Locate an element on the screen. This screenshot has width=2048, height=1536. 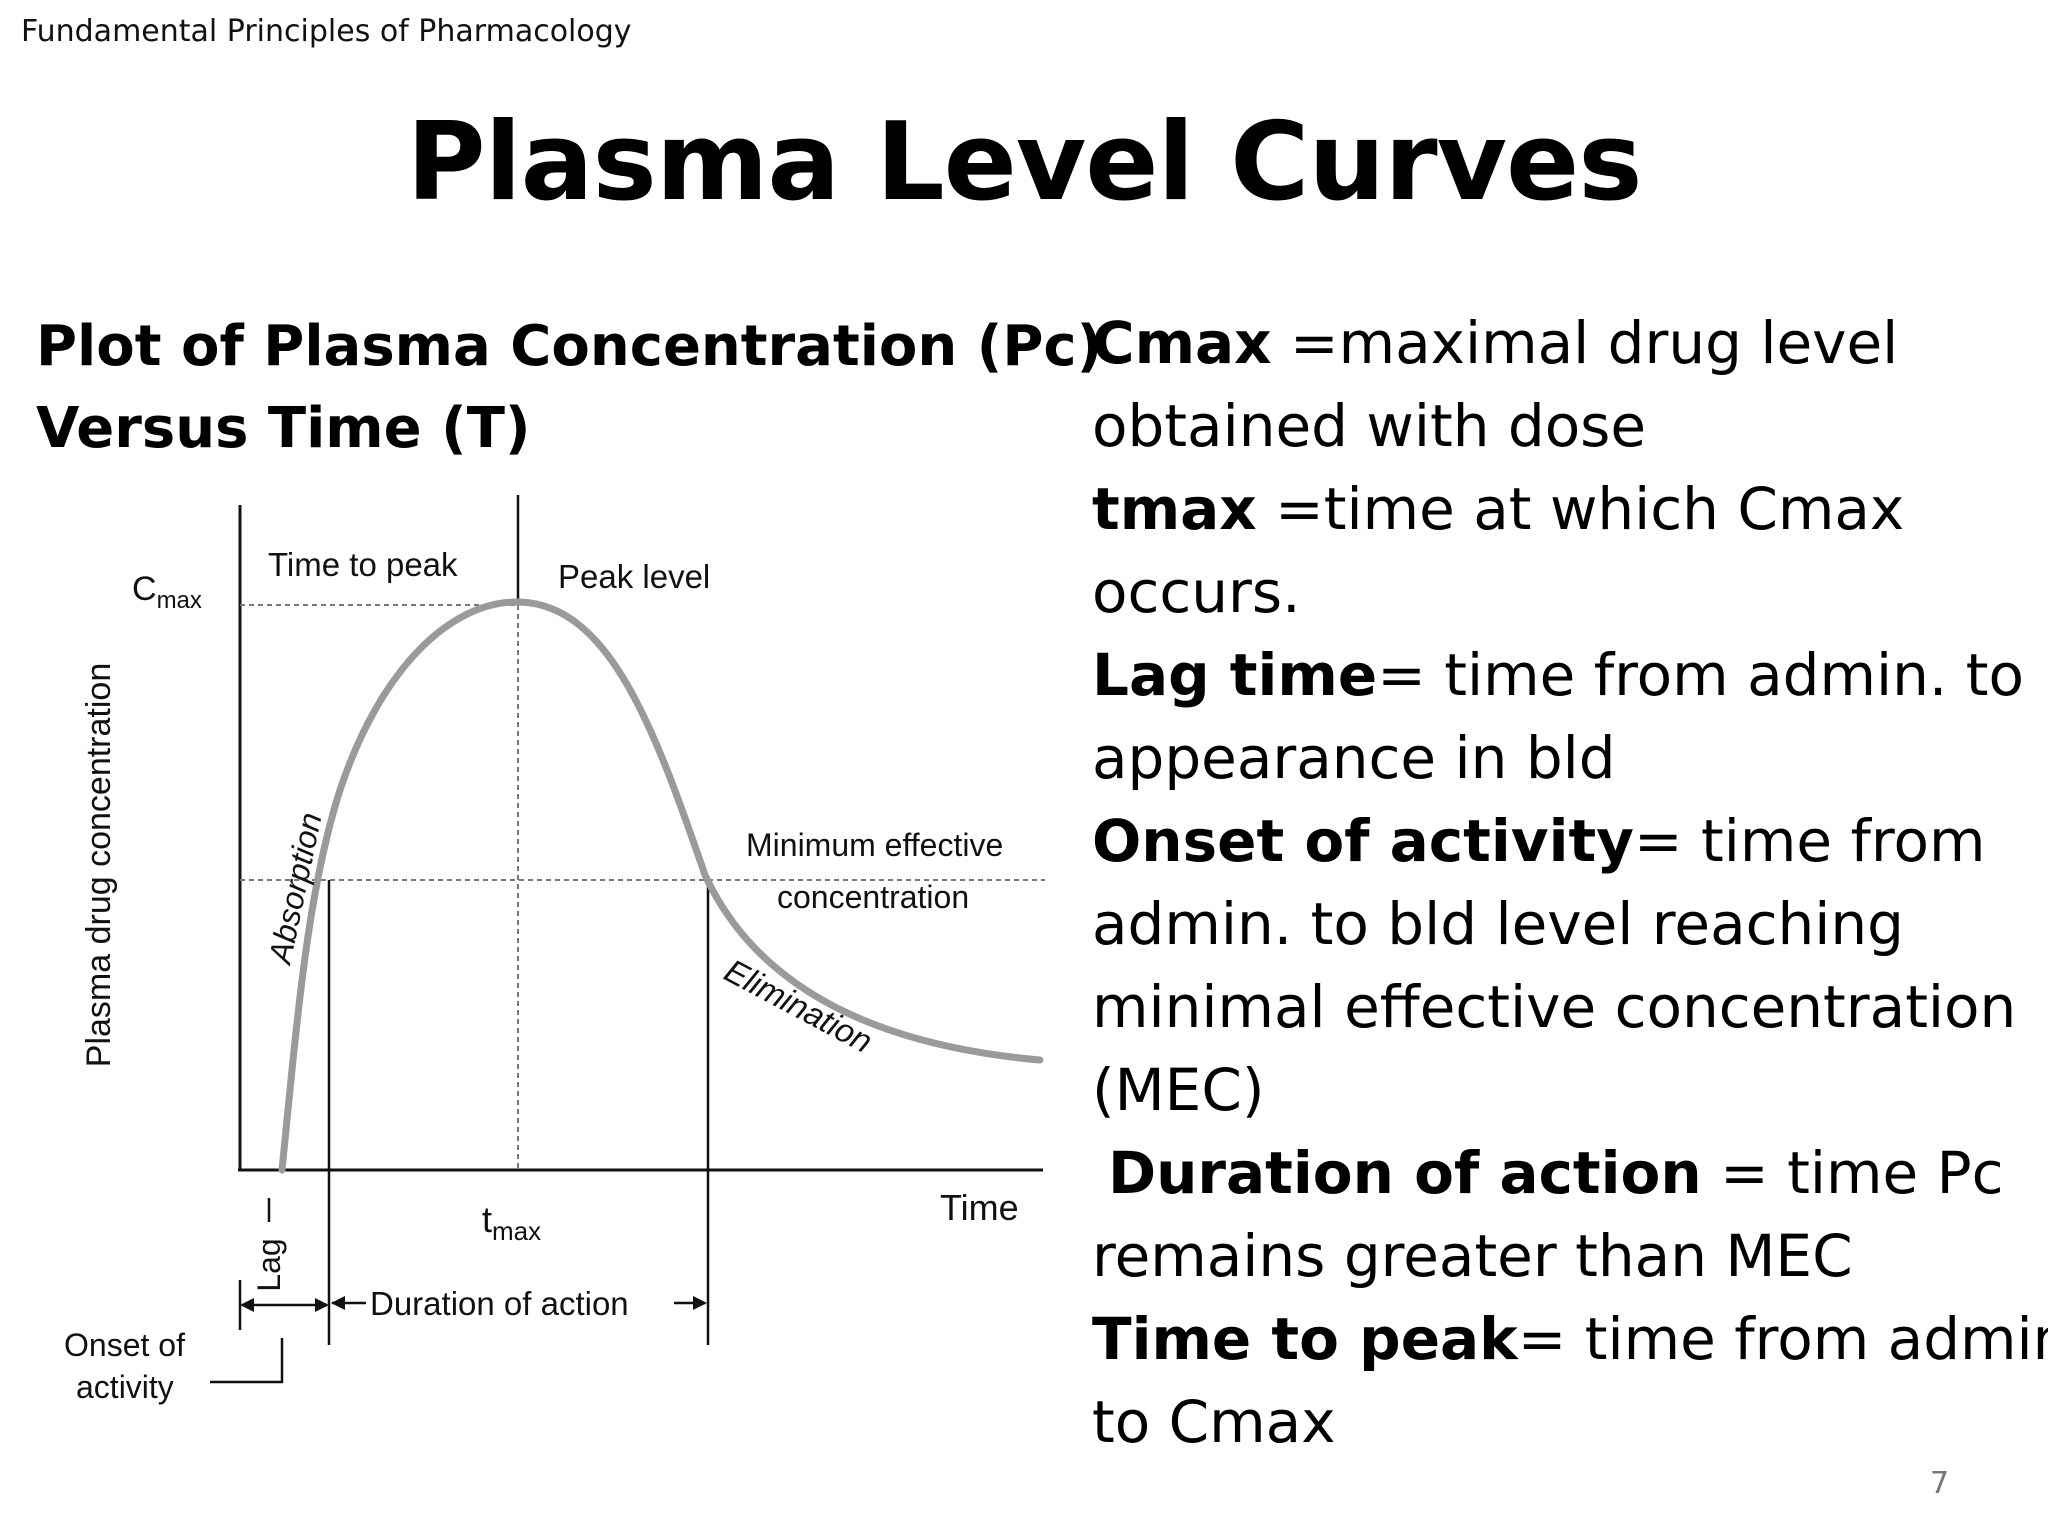
cmax-term: Cmax is located at coordinates (1182, 343).